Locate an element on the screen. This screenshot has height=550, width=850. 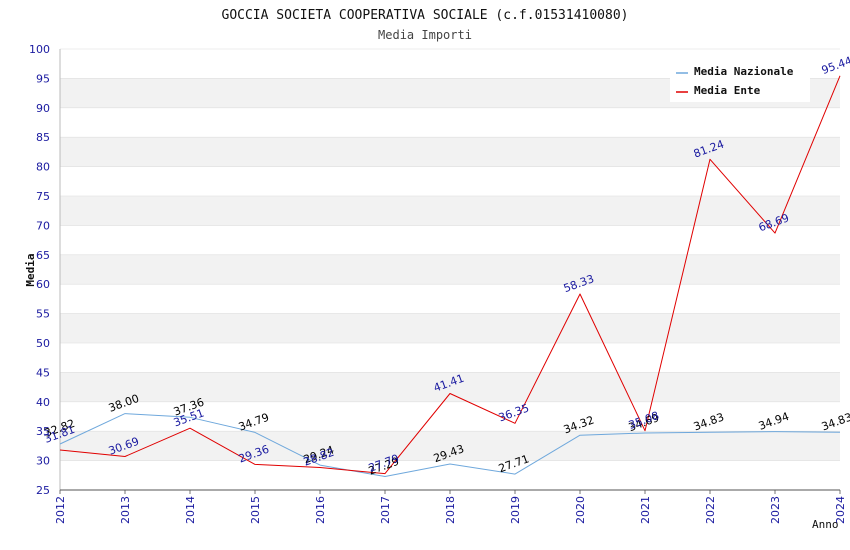
x-tick-label: 2016 is located at coordinates (320, 510).